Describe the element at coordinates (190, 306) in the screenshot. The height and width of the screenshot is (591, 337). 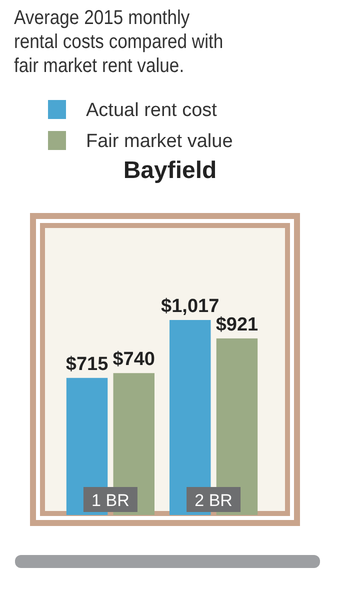
I see `data-label: $1,017` at that location.